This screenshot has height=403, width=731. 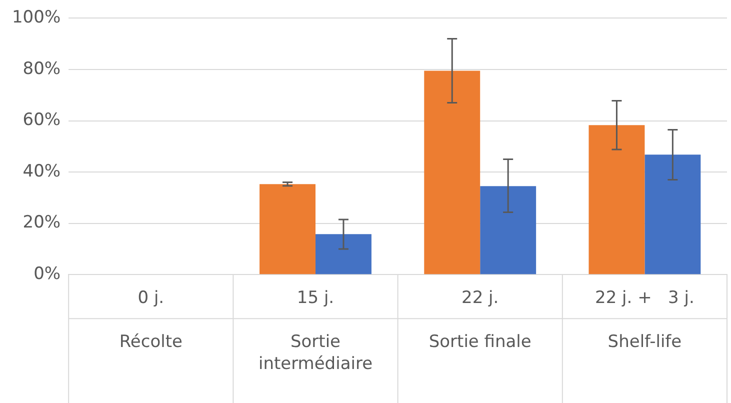 What do you see at coordinates (315, 353) in the screenshot?
I see `text: Sortie intermédiaire` at bounding box center [315, 353].